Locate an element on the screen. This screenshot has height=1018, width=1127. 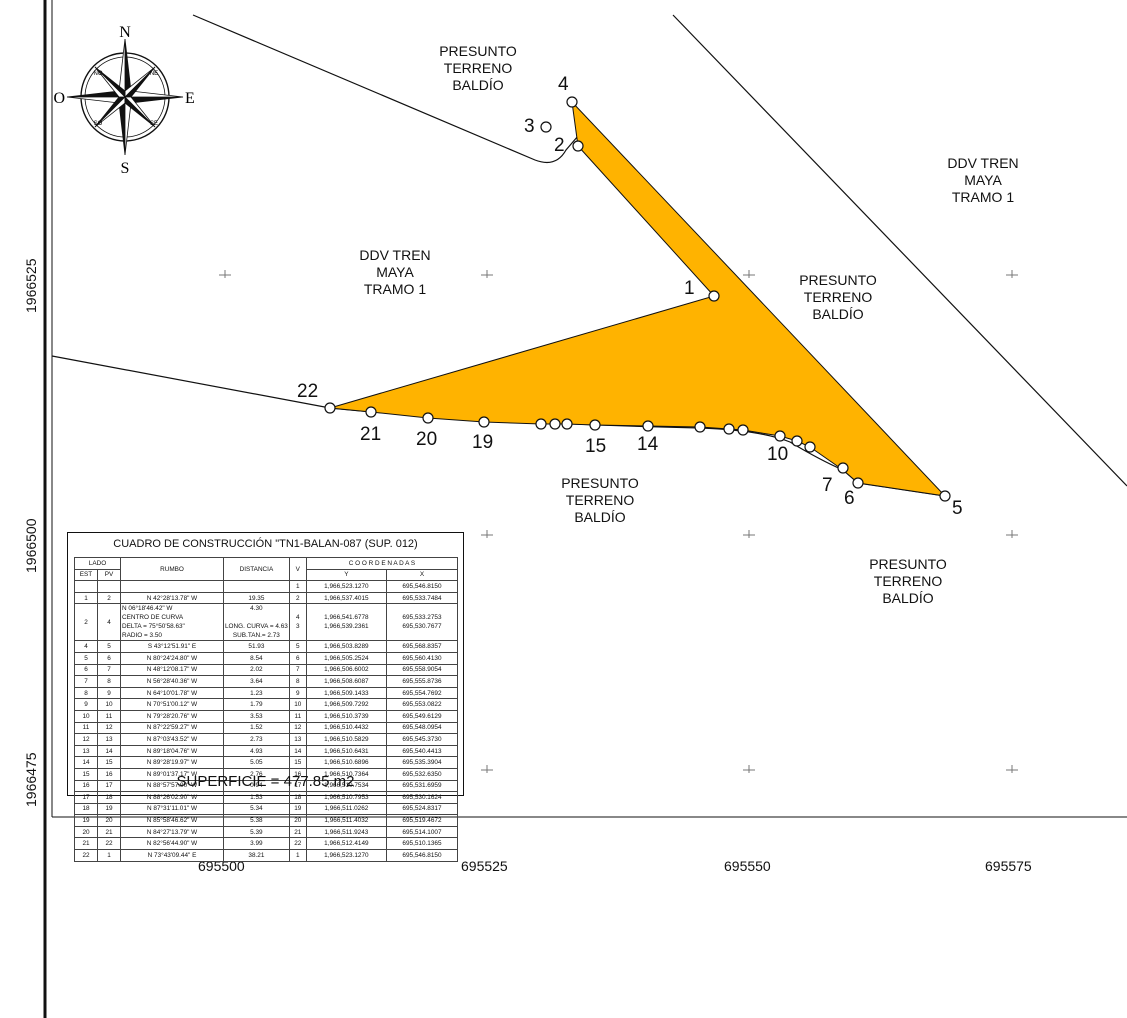
table-cell: N 88°57'57.90" W is located at coordinates (172, 786).